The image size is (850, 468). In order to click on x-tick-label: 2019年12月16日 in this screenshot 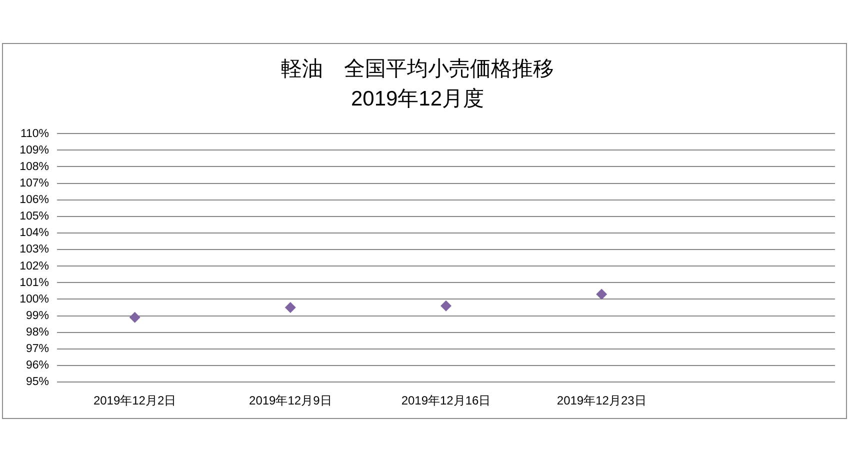, I will do `click(446, 401)`.